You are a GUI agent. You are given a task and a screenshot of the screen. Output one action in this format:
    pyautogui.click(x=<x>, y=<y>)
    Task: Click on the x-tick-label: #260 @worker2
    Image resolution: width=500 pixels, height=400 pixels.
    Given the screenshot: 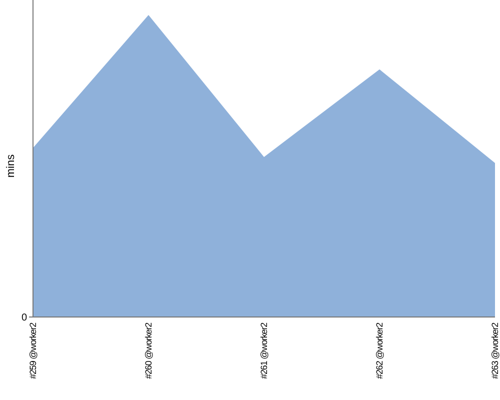 What is the action you would take?
    pyautogui.click(x=149, y=350)
    